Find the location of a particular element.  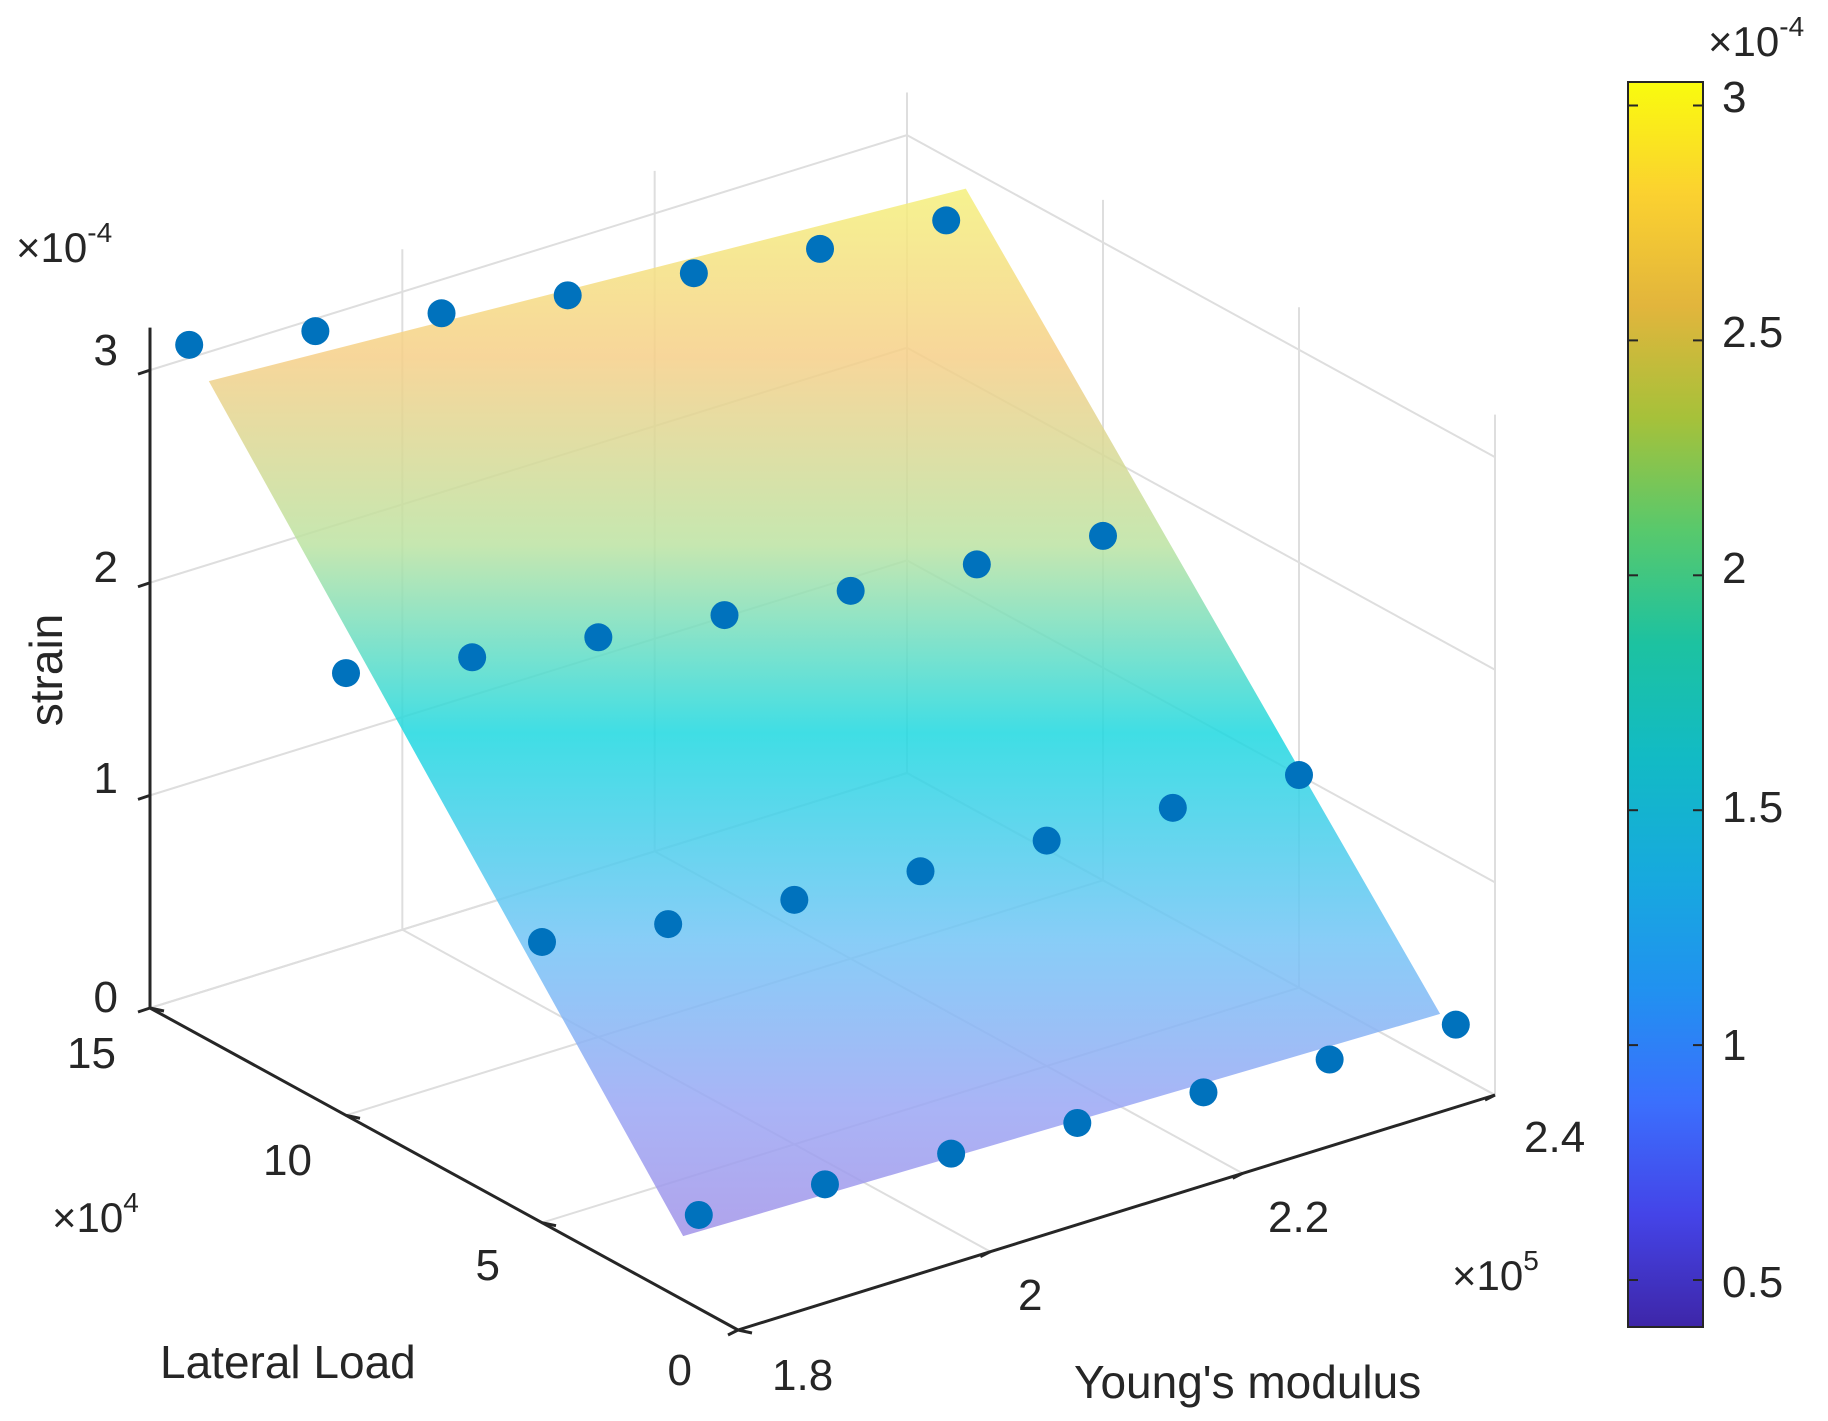

x-axis-line is located at coordinates (1116, 1212).